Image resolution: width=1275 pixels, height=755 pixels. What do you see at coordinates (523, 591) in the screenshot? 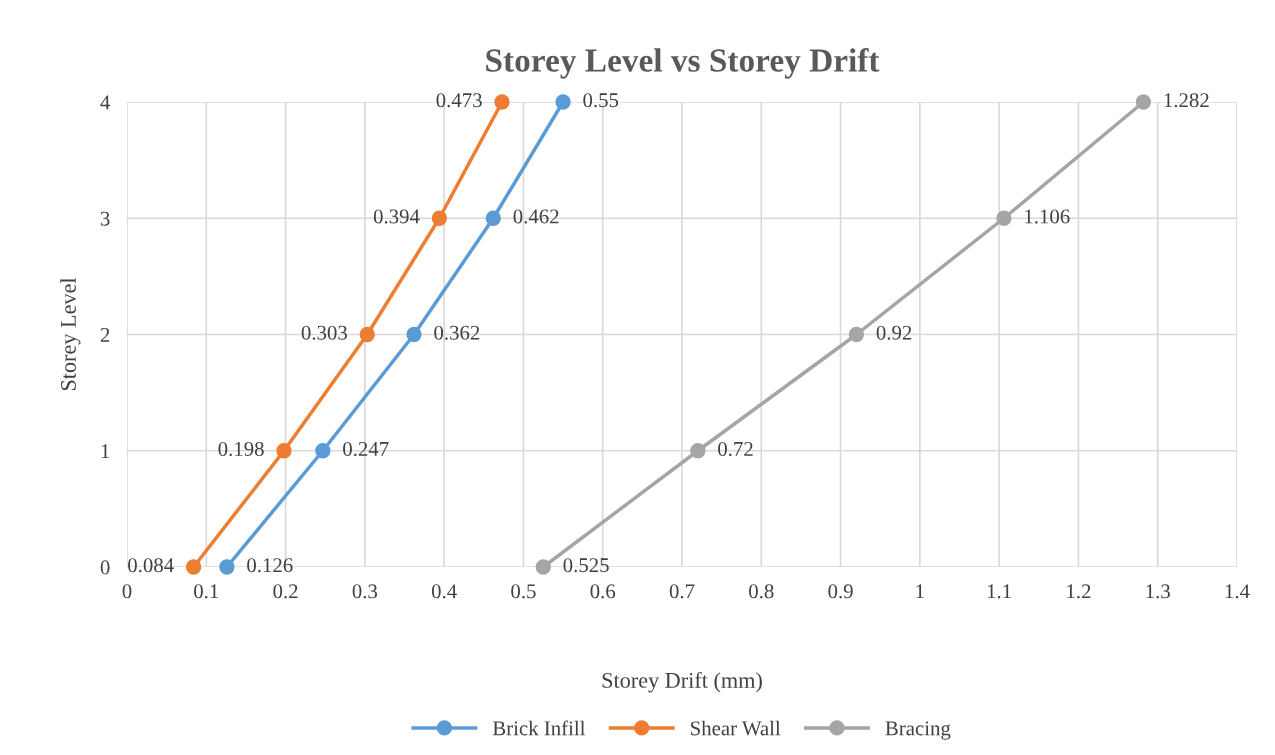
I see `x-tick-label: 0.5` at bounding box center [523, 591].